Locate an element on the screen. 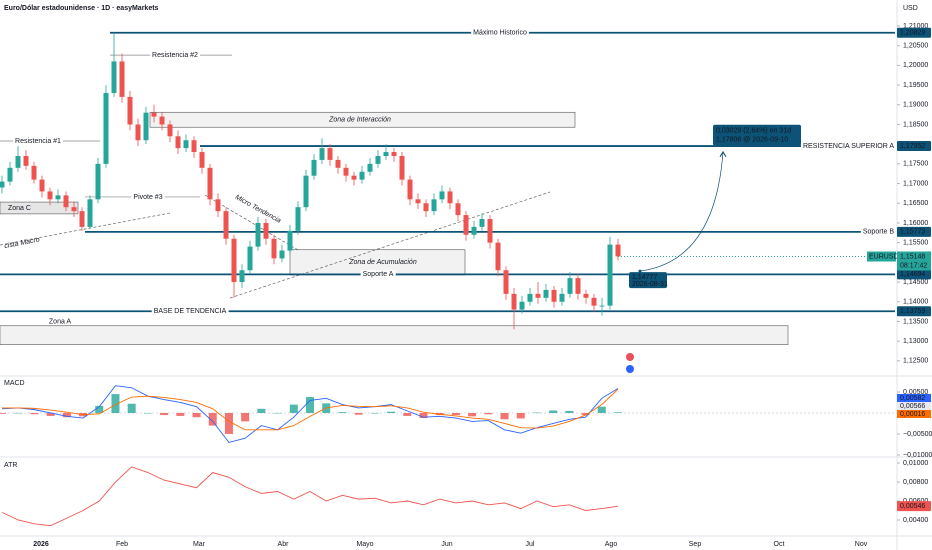 The width and height of the screenshot is (932, 550). signal is located at coordinates (310, 409).